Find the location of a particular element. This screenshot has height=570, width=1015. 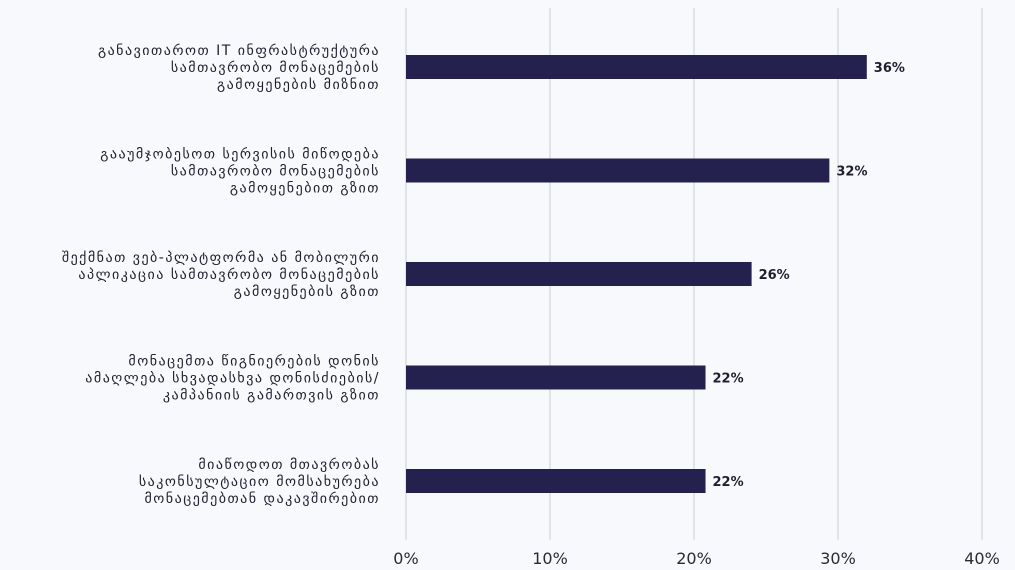

x-tick-label: 20% is located at coordinates (694, 558).